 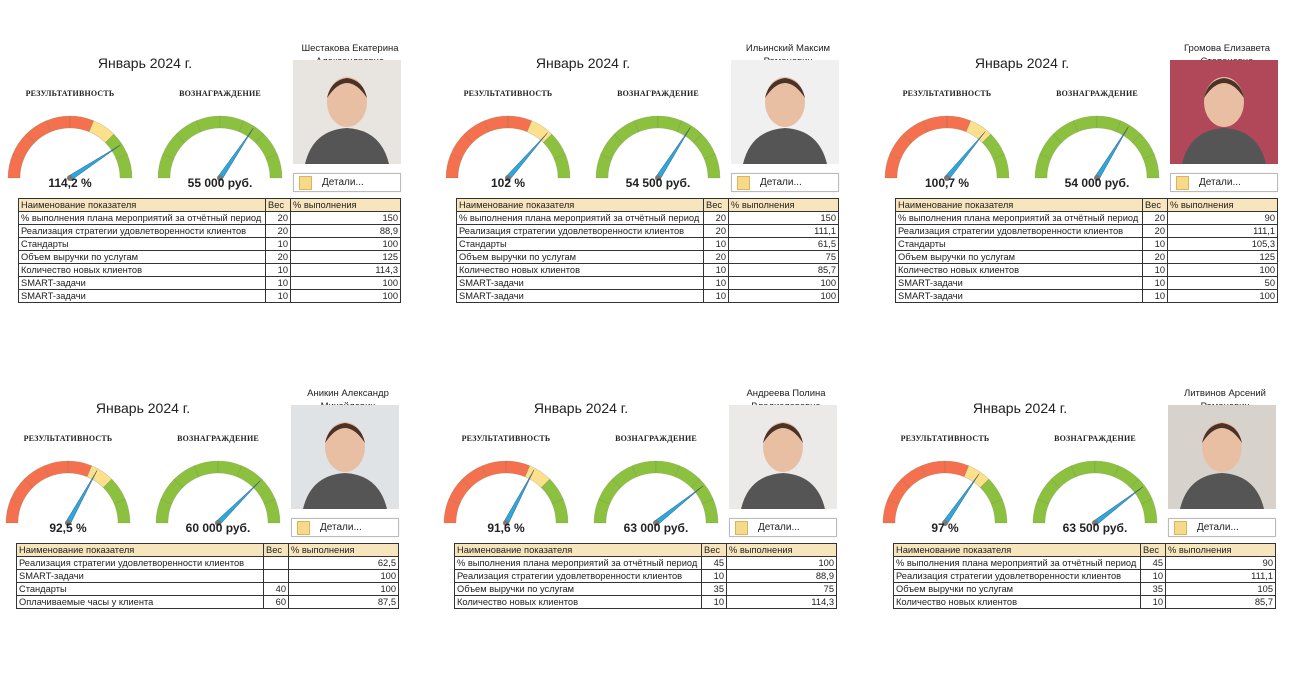 What do you see at coordinates (345, 257) in the screenshot?
I see `indicator-pct: 125` at bounding box center [345, 257].